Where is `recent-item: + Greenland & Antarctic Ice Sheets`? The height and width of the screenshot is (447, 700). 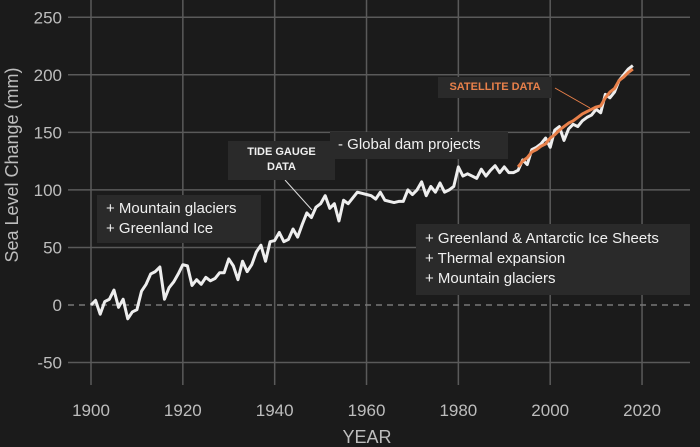
recent-item: + Greenland & Antarctic Ice Sheets is located at coordinates (542, 238).